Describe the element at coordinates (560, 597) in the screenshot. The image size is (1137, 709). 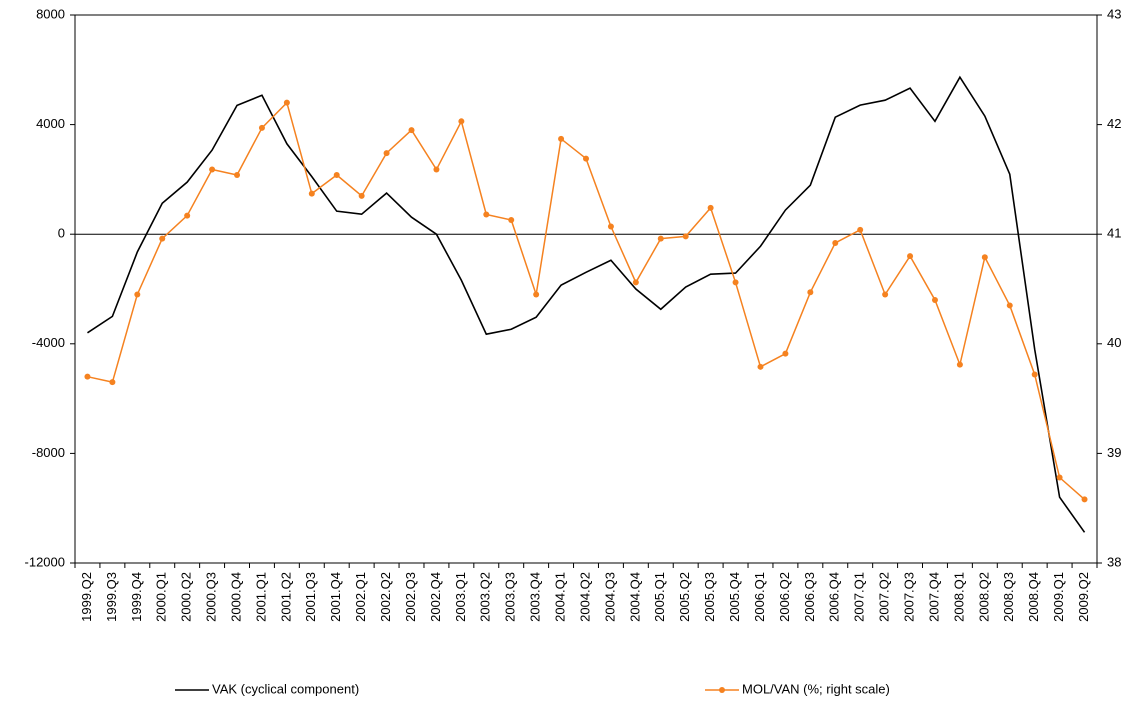
I see `x-tick-label: 2004.Q1` at that location.